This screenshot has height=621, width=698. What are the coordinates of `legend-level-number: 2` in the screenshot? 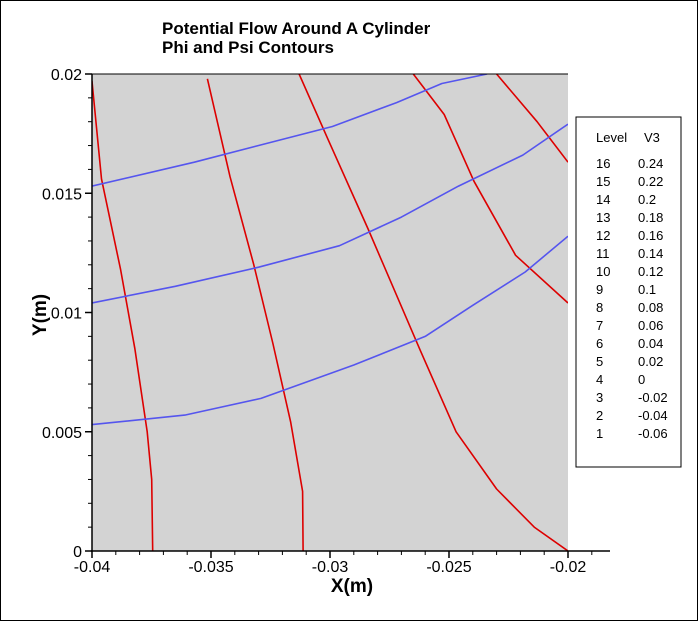 It's located at (599, 415).